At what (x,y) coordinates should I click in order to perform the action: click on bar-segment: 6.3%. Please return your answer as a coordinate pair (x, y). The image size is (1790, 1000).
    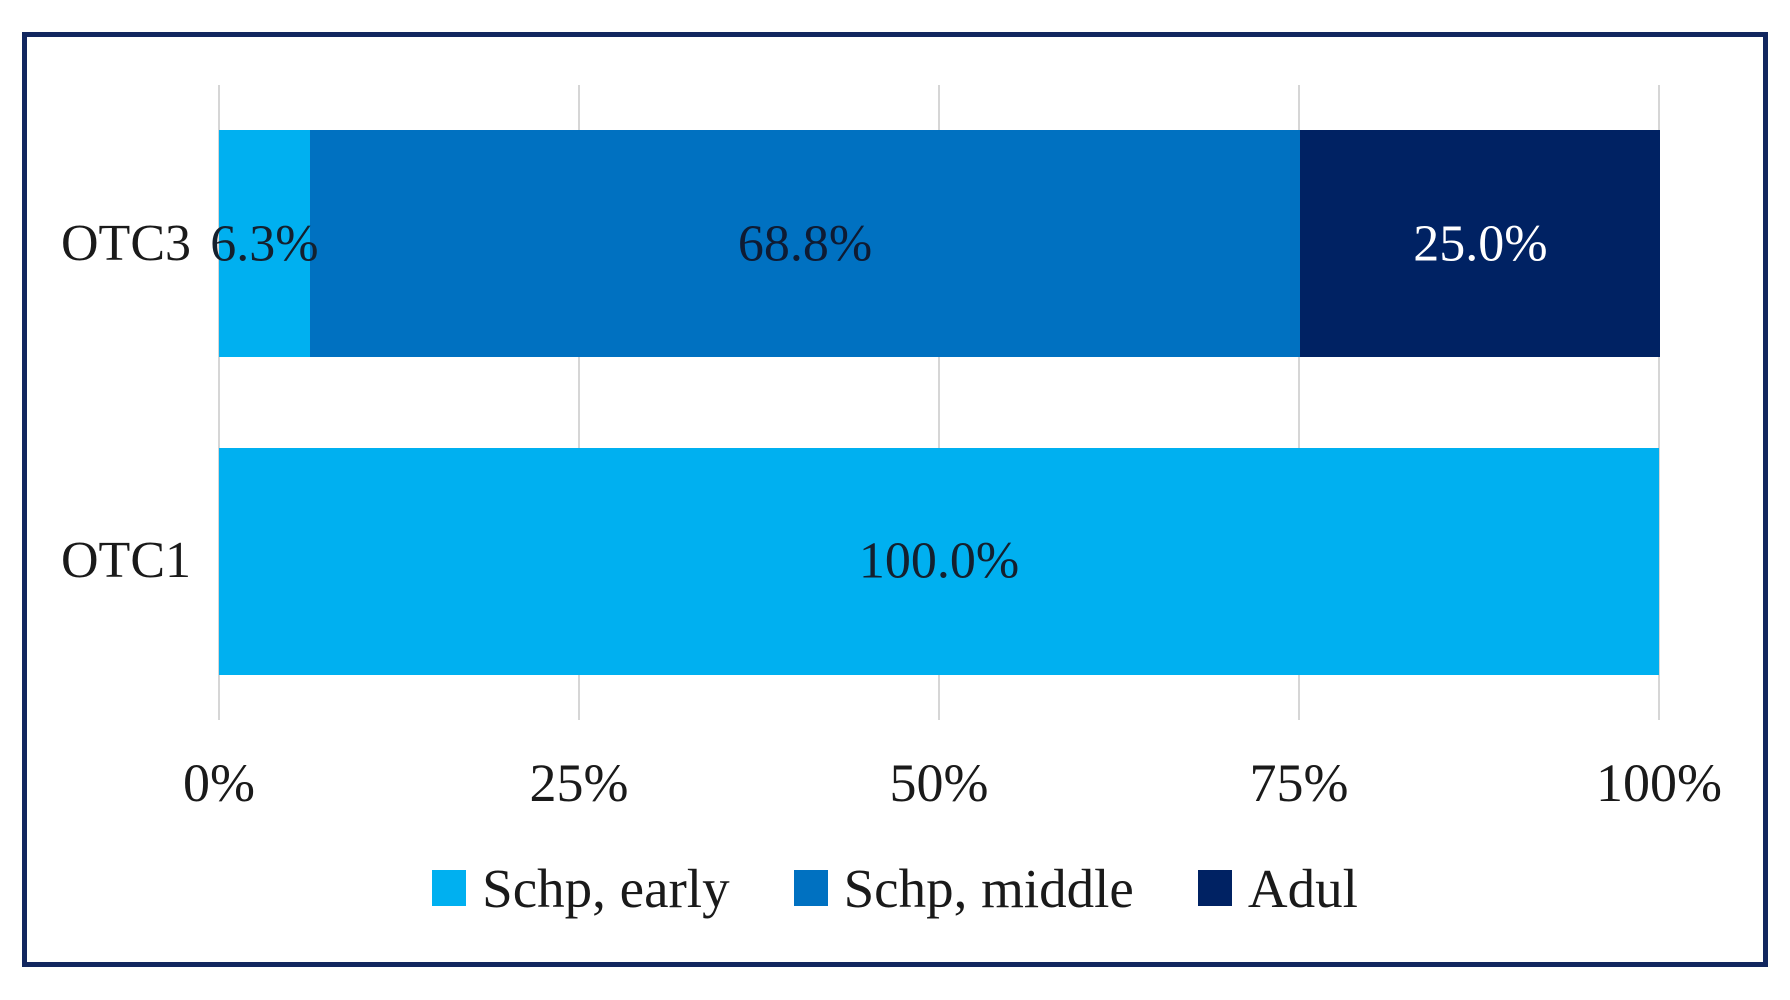
    Looking at the image, I should click on (264, 243).